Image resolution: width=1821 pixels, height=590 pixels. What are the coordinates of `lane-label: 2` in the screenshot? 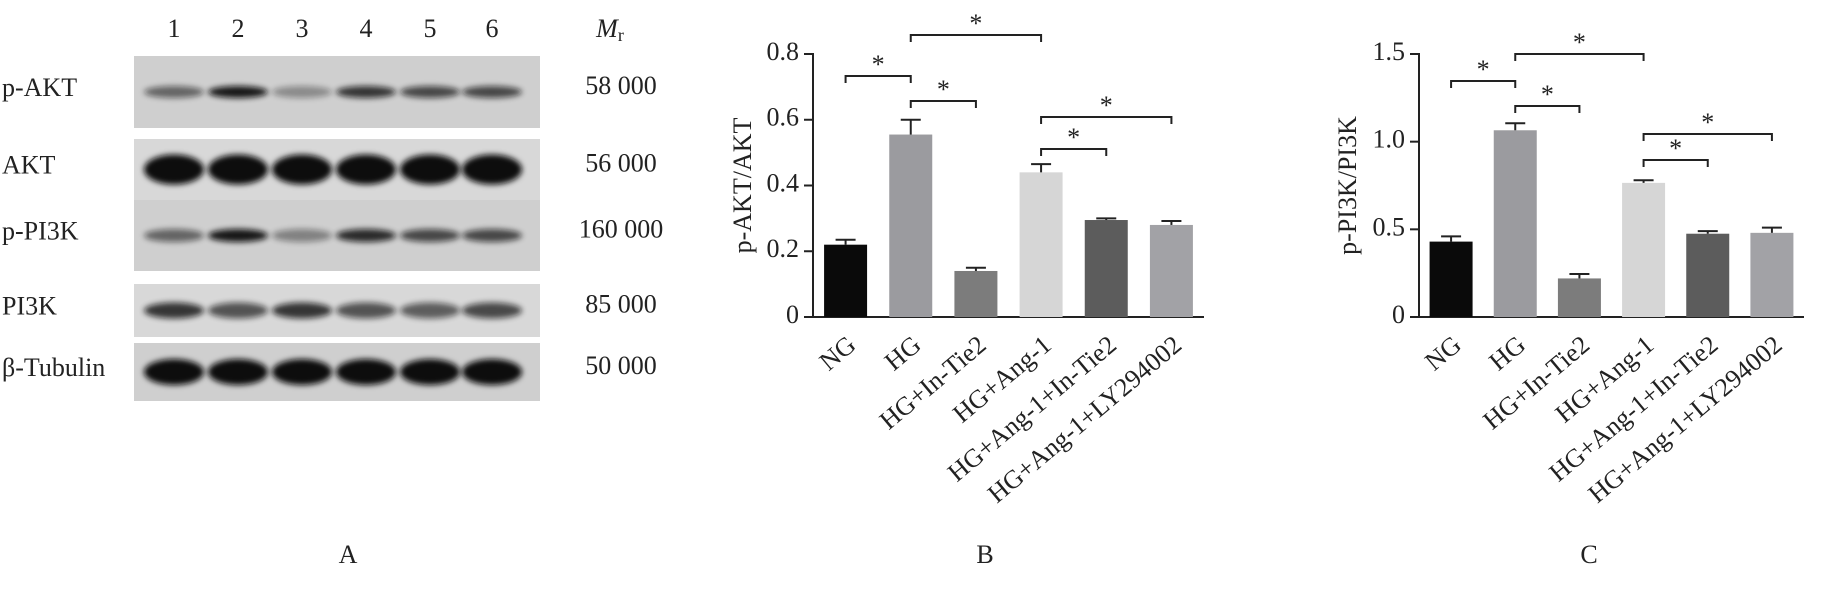 It's located at (238, 28).